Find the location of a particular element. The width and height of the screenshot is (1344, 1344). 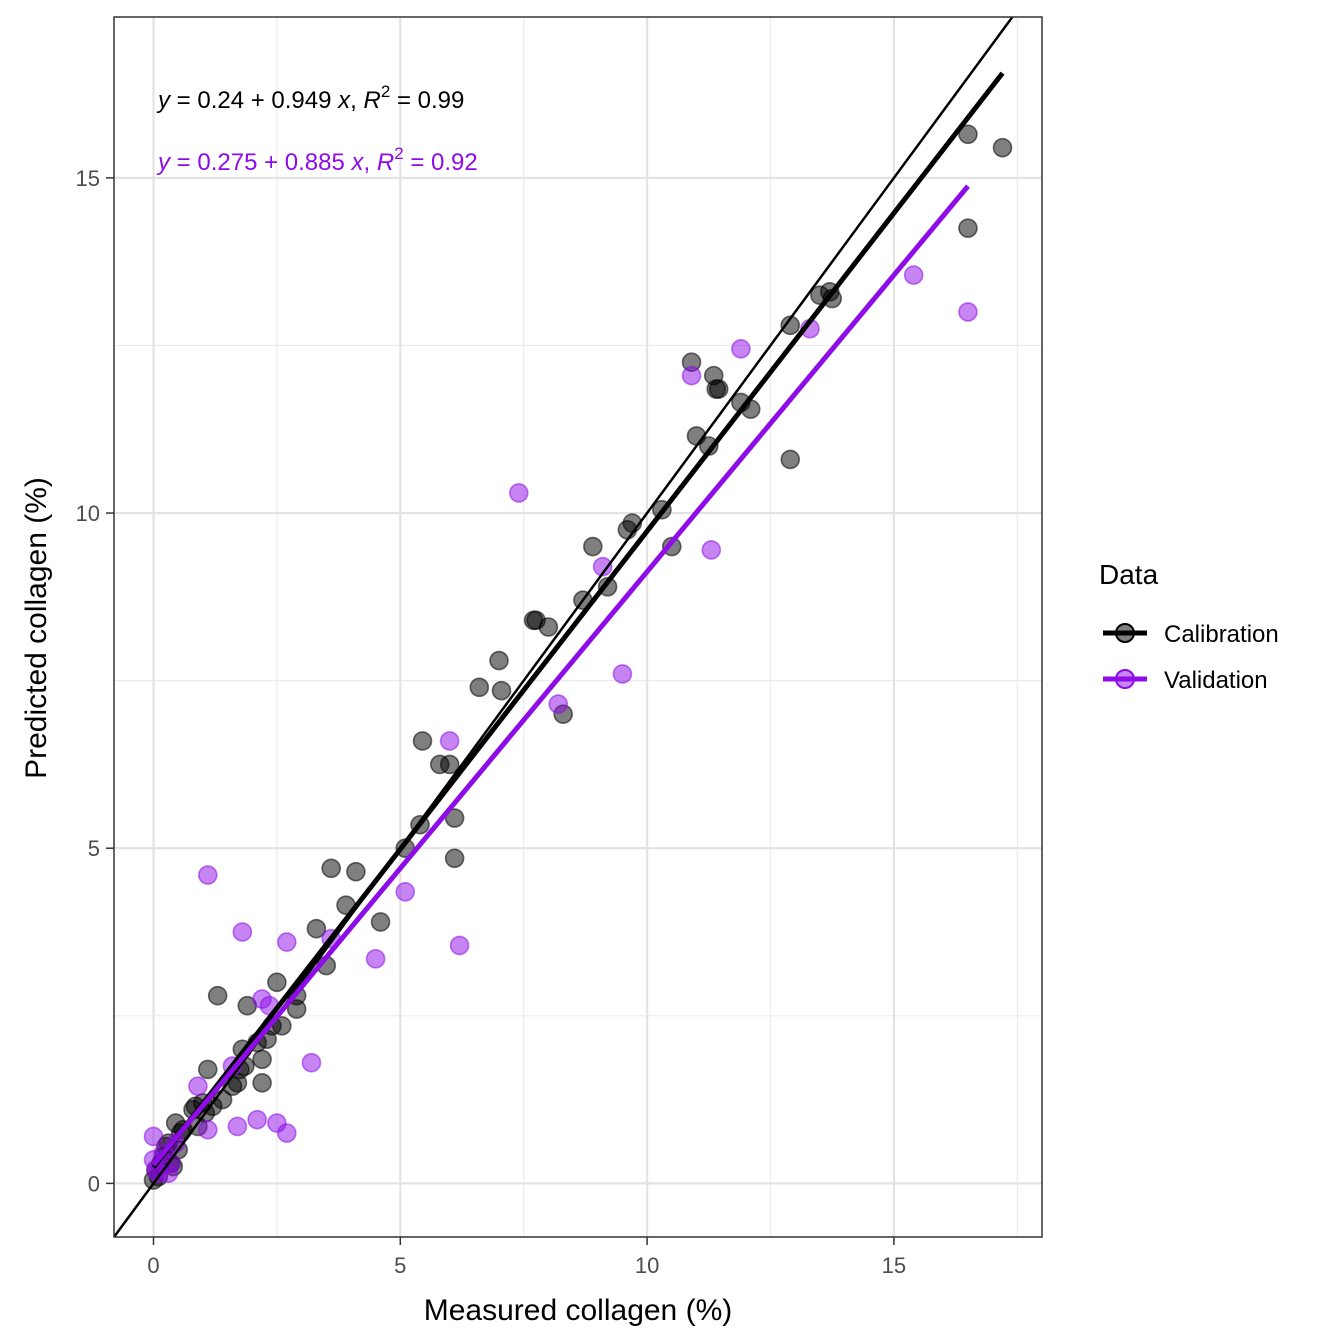

legend-point-validation is located at coordinates (1125, 679).